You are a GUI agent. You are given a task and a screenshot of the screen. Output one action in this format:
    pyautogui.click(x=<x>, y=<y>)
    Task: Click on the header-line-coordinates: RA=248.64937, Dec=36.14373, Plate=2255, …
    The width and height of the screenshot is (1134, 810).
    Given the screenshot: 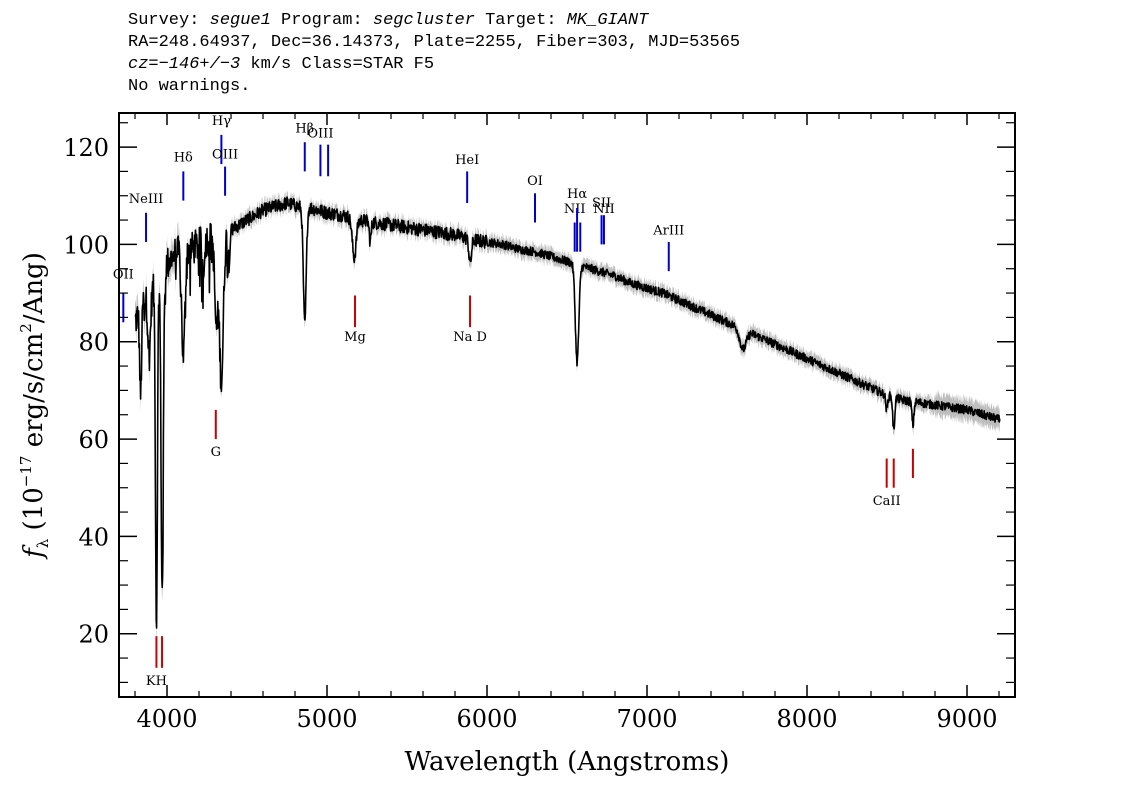 What is the action you would take?
    pyautogui.click(x=434, y=42)
    